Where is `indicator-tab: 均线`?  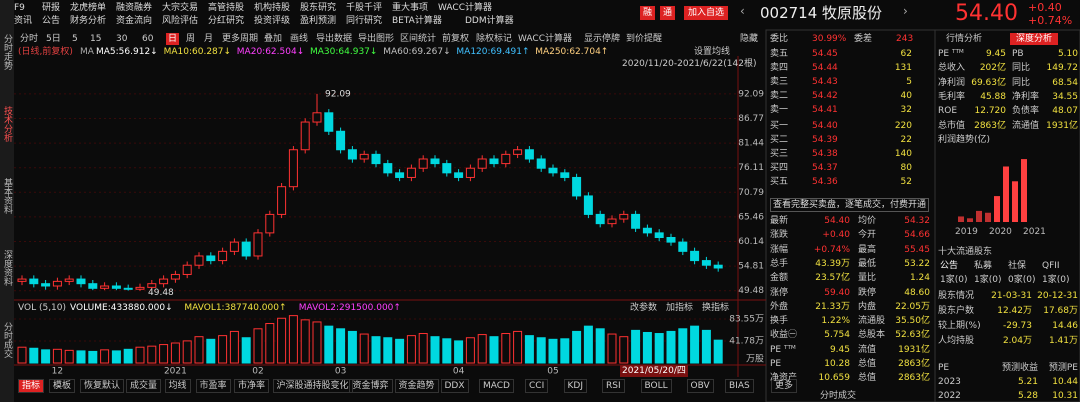 indicator-tab: 均线 is located at coordinates (177, 386).